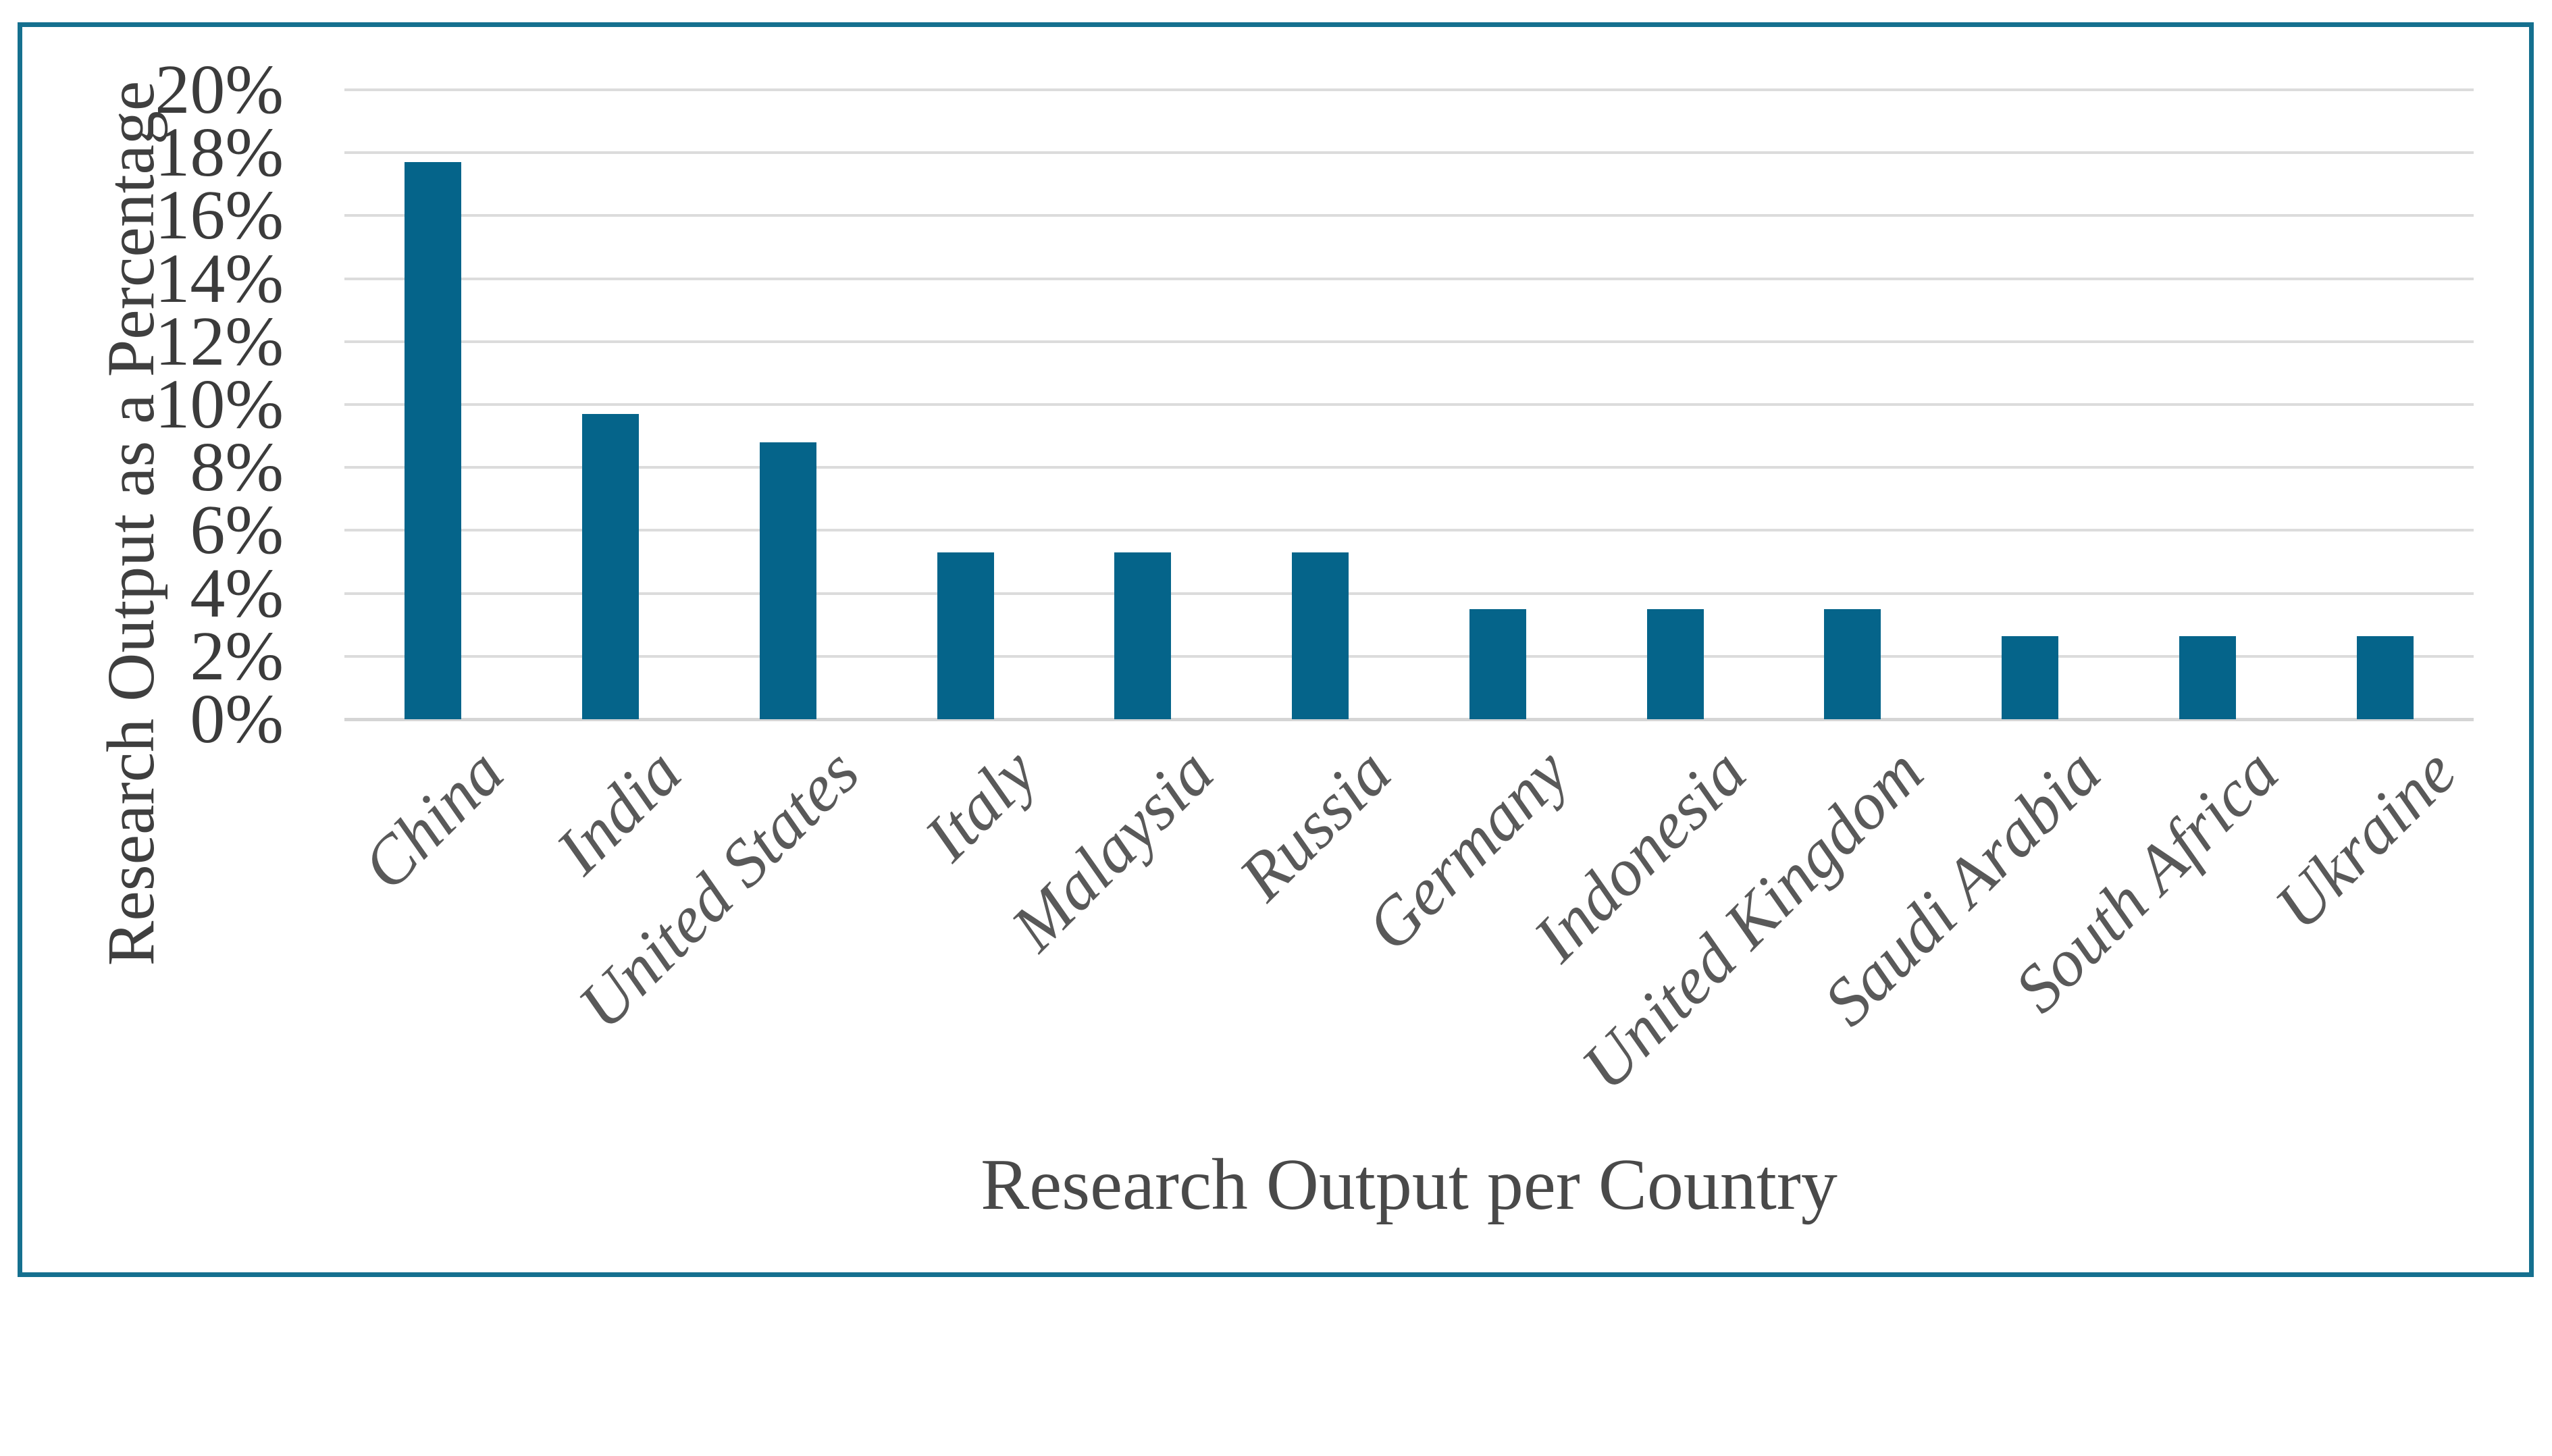 The height and width of the screenshot is (1456, 2552). I want to click on bar-united-kingdom, so click(1852, 663).